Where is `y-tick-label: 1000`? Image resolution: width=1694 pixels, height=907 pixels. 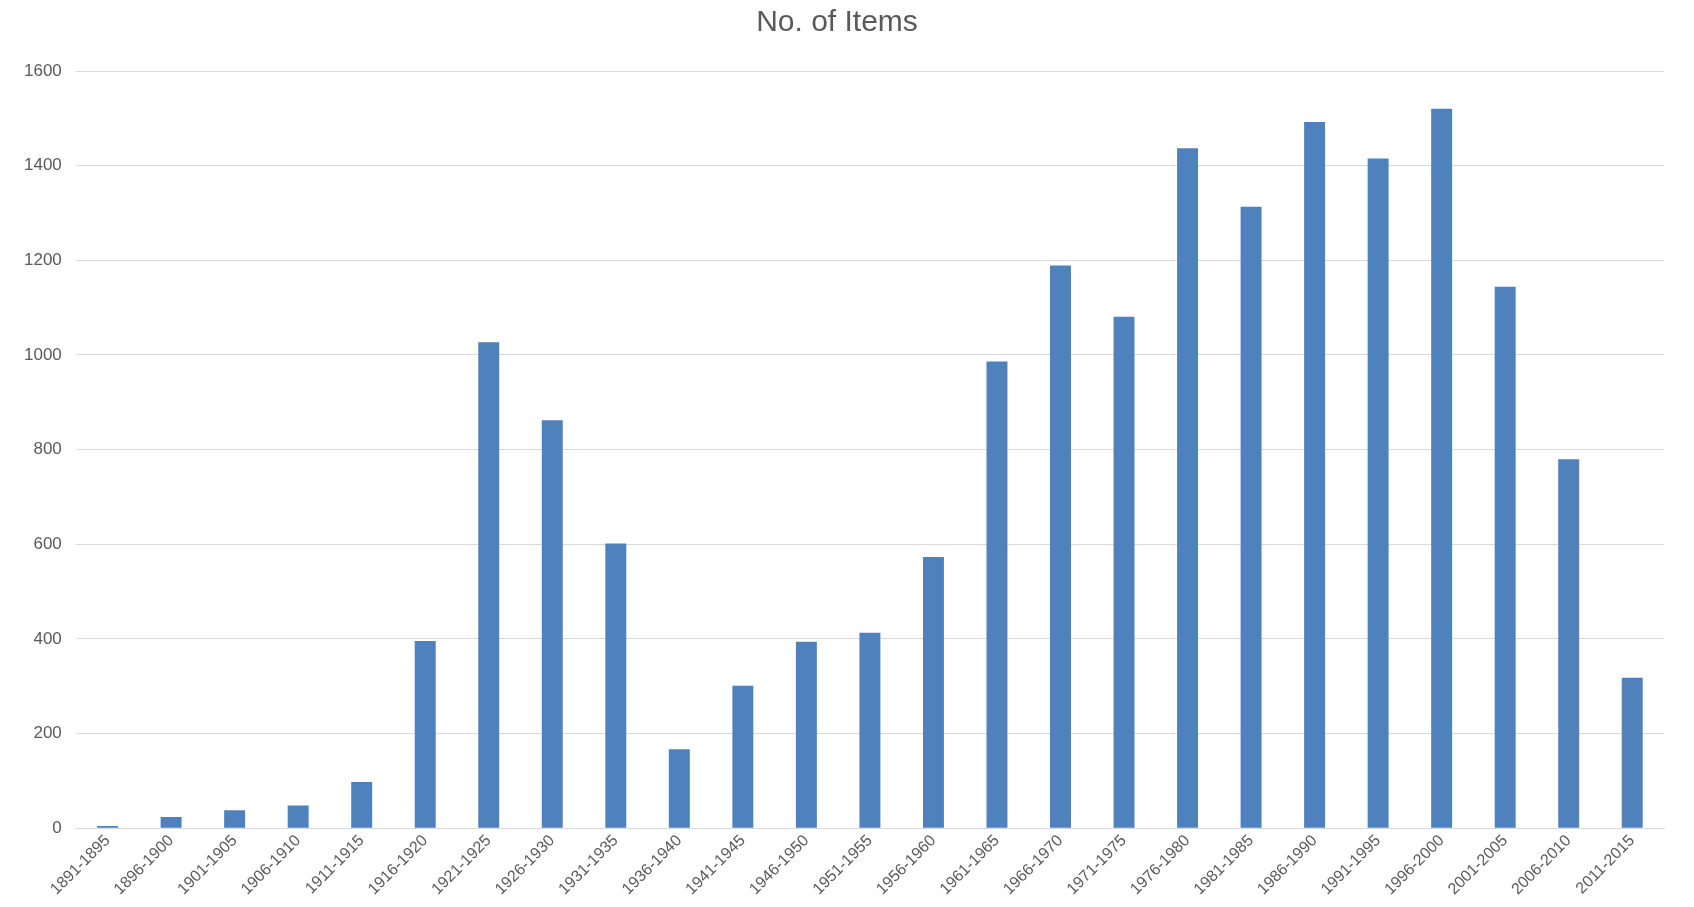 y-tick-label: 1000 is located at coordinates (42, 354).